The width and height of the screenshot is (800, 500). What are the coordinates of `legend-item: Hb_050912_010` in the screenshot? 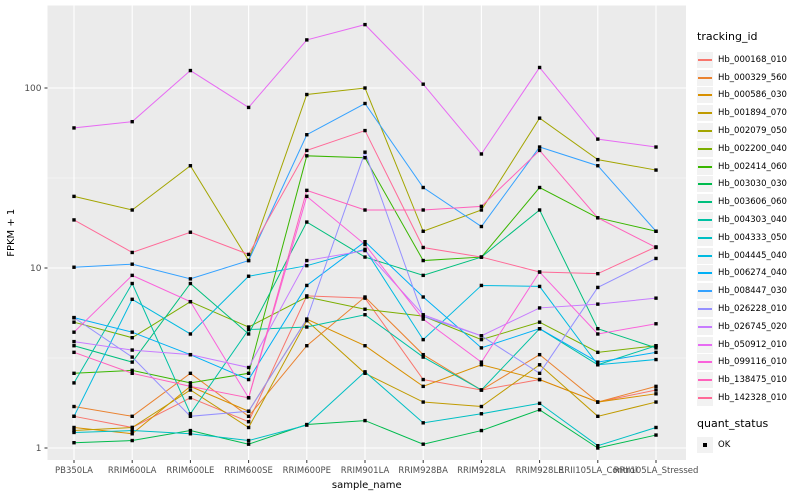 It's located at (748, 345).